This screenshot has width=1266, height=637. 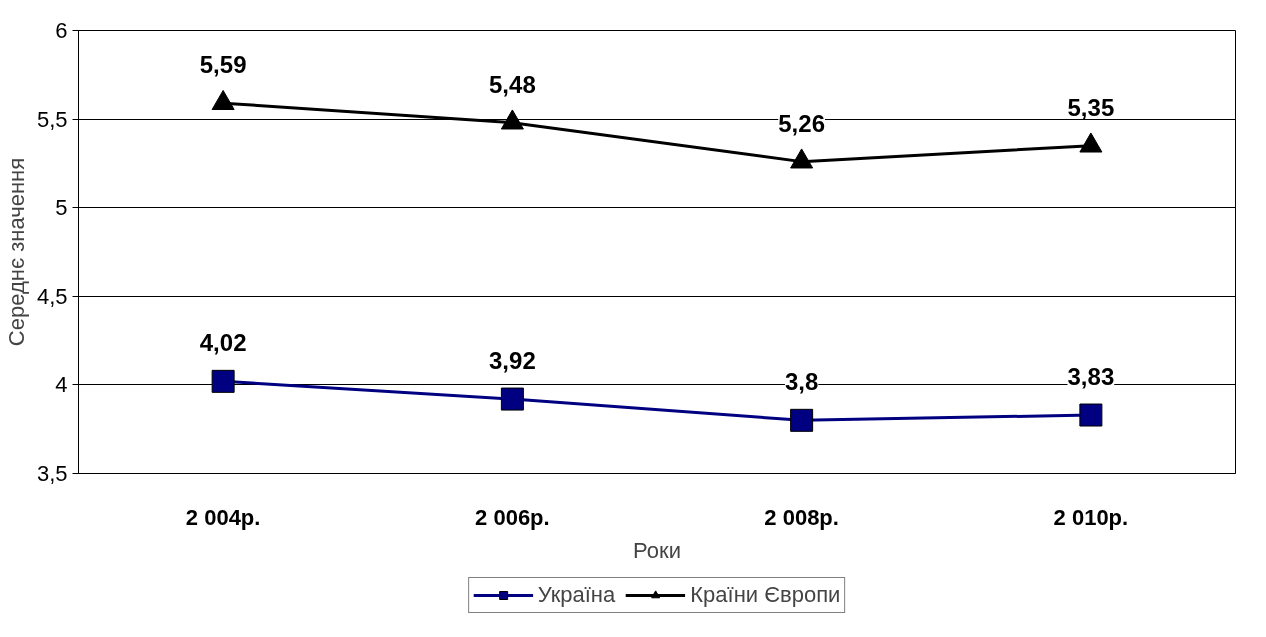 What do you see at coordinates (765, 595) in the screenshot?
I see `legend-label: Країни Європи` at bounding box center [765, 595].